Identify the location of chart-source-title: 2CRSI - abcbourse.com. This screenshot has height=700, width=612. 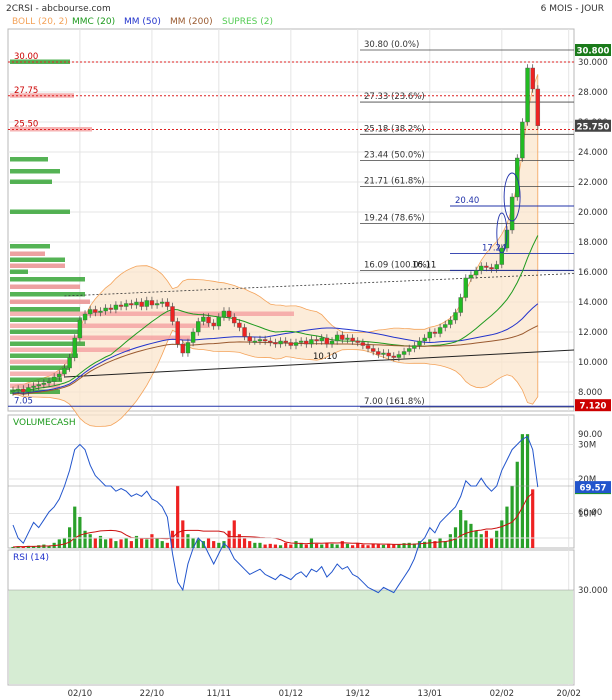
(58, 9).